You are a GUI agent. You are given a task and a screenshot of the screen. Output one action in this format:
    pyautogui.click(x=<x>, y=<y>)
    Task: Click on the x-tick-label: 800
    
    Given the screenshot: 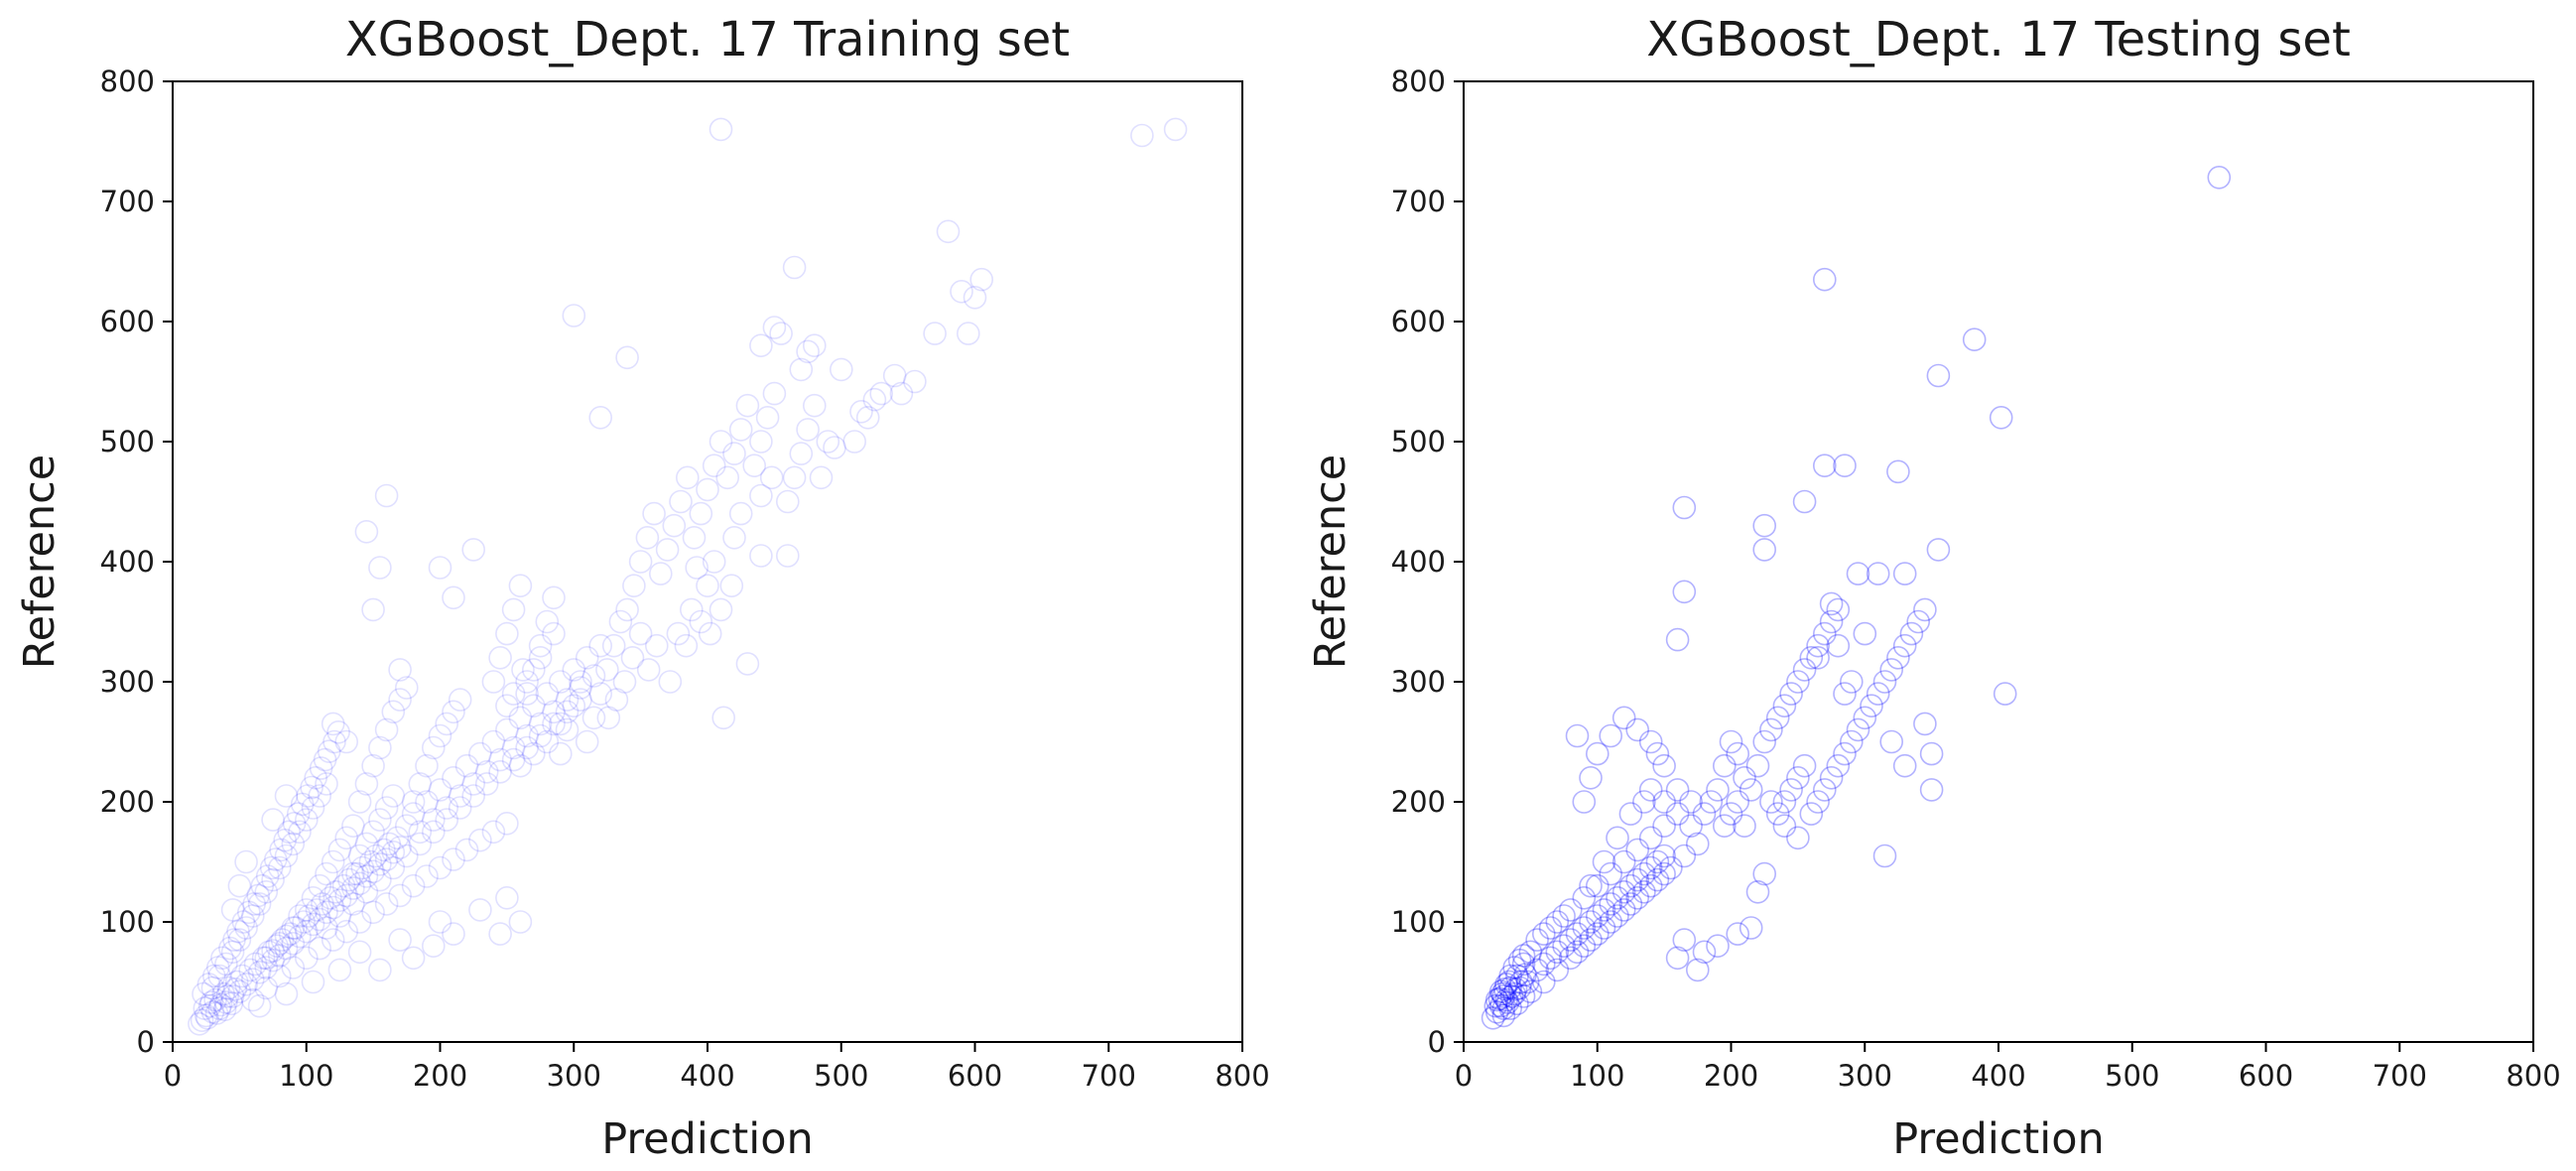 What is the action you would take?
    pyautogui.click(x=2533, y=1076)
    